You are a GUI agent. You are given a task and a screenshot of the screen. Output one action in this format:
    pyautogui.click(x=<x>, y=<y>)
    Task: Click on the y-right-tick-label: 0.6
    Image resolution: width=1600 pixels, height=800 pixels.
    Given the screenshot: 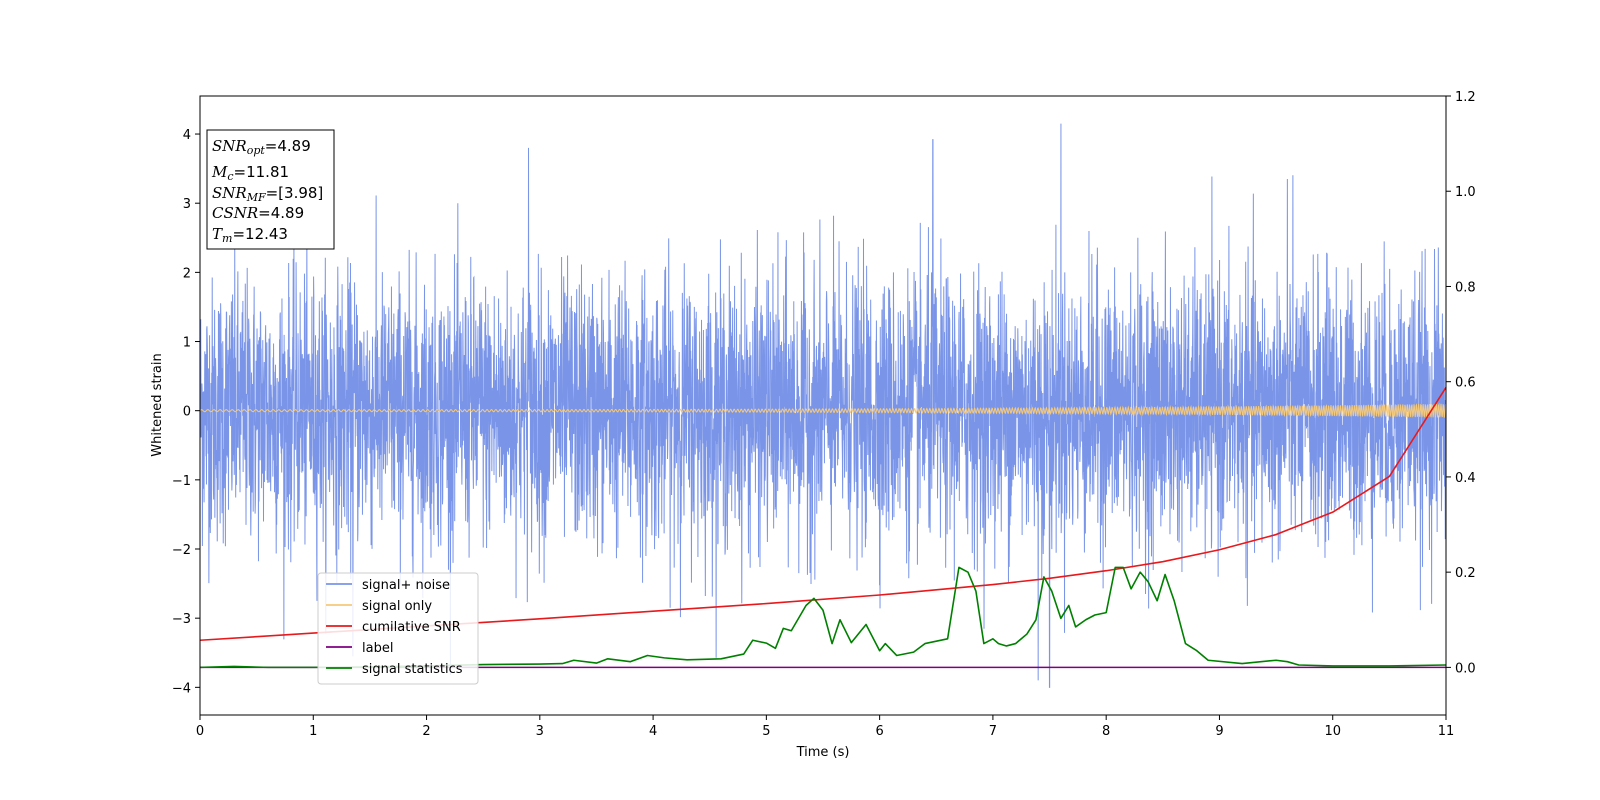 What is the action you would take?
    pyautogui.click(x=1465, y=383)
    